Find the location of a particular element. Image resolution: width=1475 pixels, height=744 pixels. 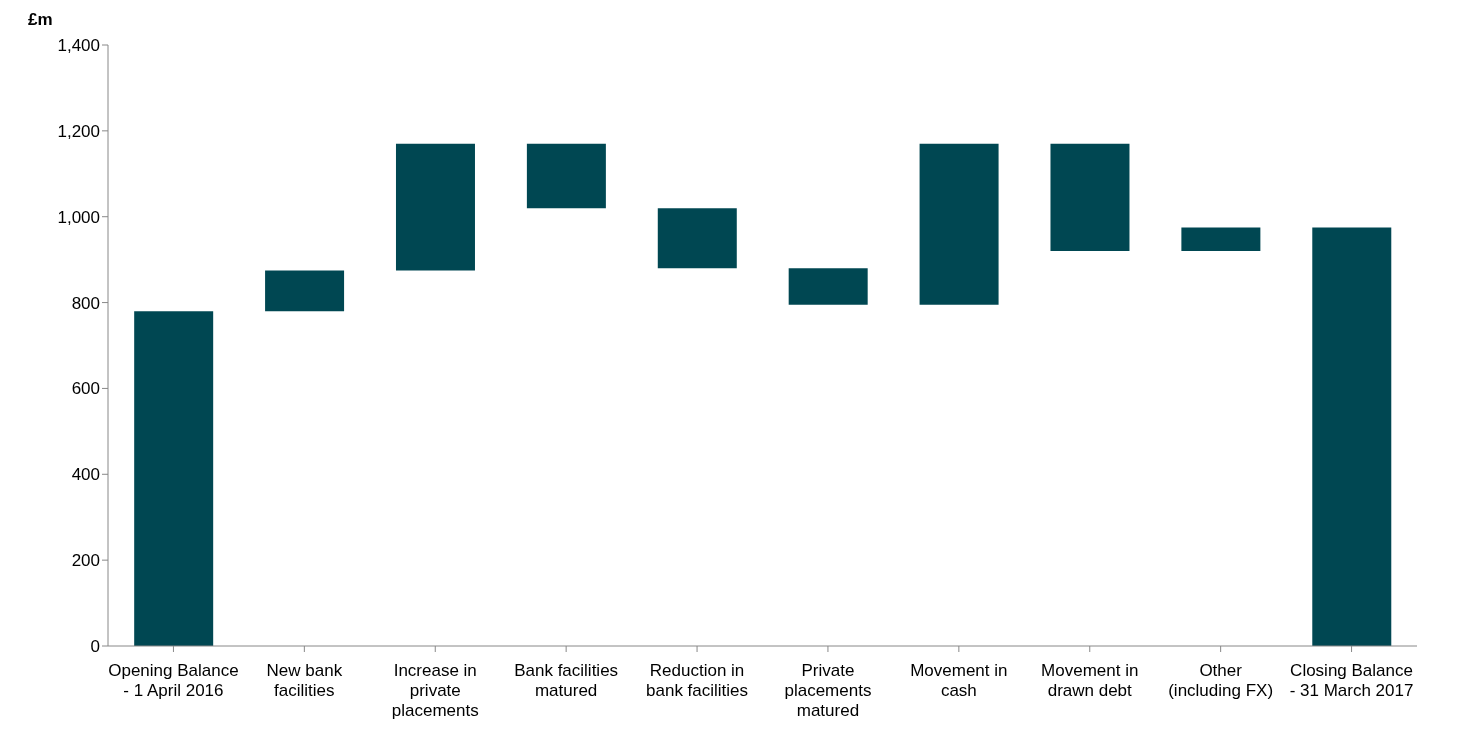

x-tick-label: Bank facilities matured is located at coordinates (566, 680).